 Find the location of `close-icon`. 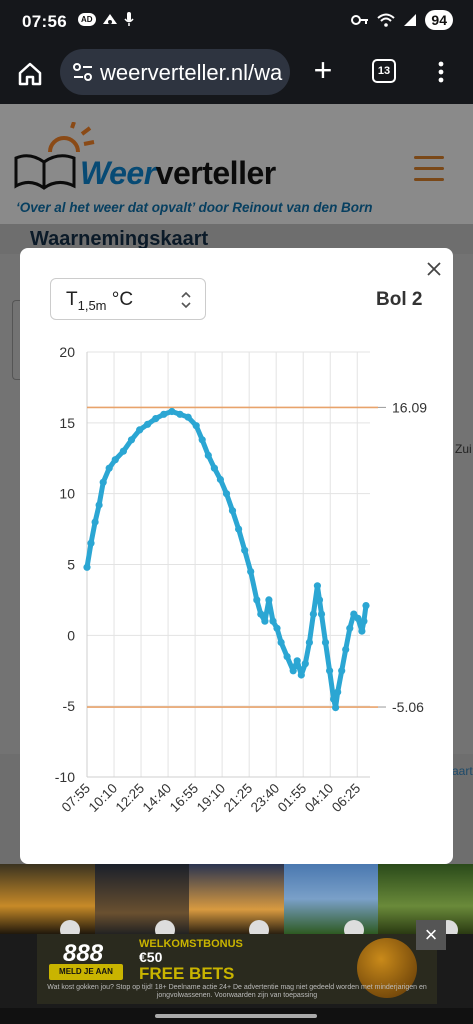

close-icon is located at coordinates (434, 269).